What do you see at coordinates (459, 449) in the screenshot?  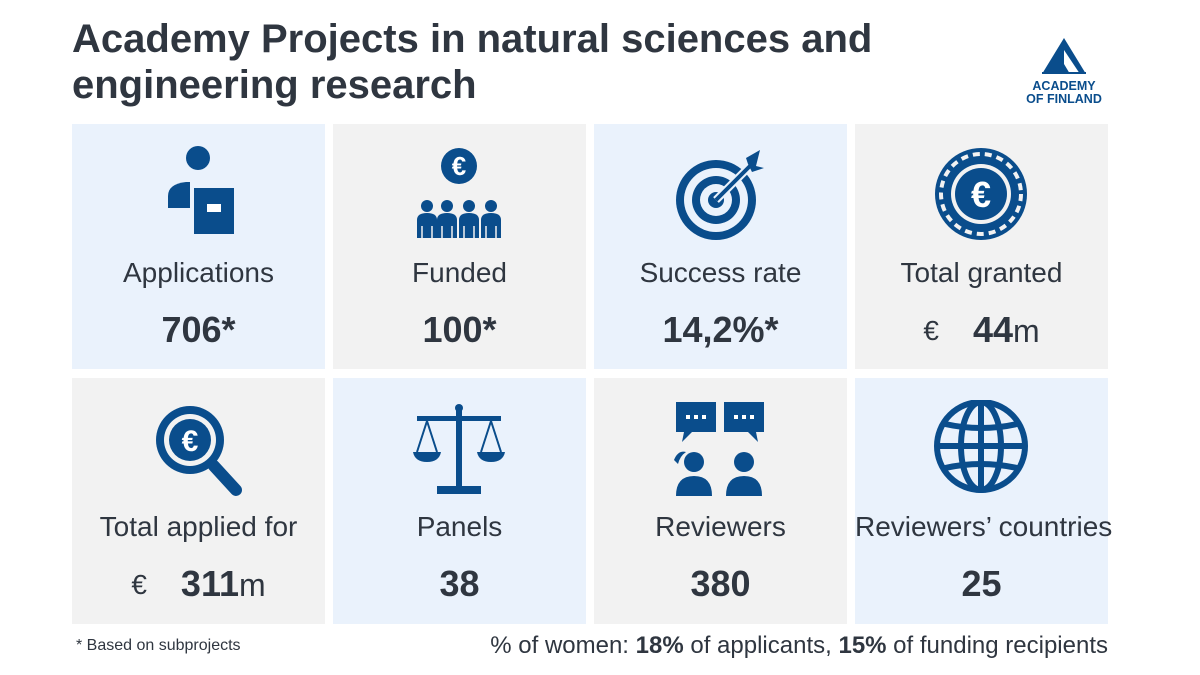 I see `scales-icon` at bounding box center [459, 449].